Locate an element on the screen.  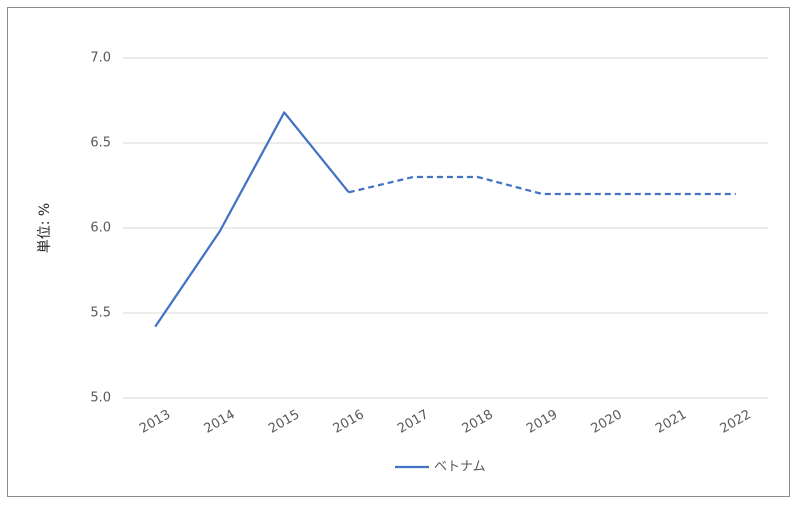
line-series is located at coordinates (252, 219).